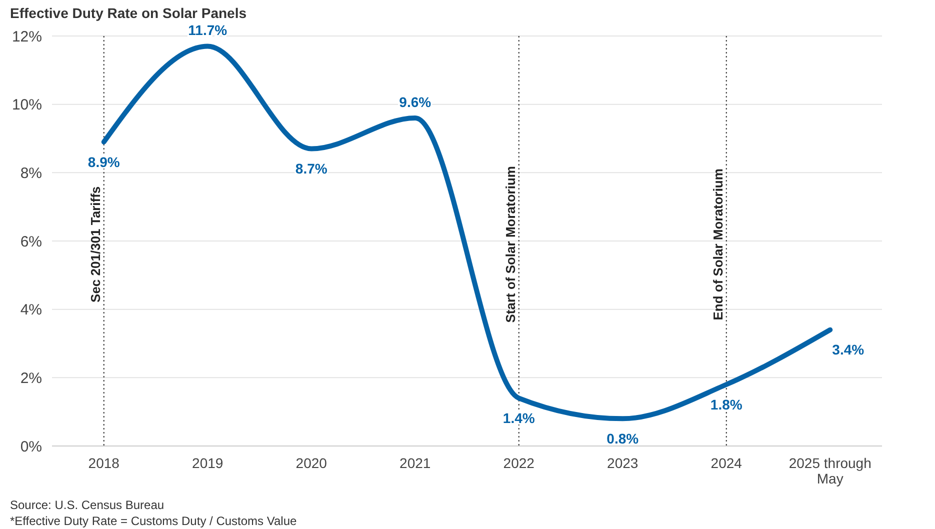  I want to click on x-tick-label: 2023, so click(622, 463).